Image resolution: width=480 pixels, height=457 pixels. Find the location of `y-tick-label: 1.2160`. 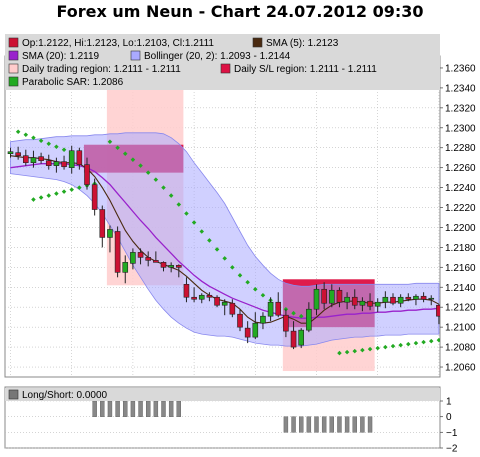

y-tick-label: 1.2160 is located at coordinates (460, 268).